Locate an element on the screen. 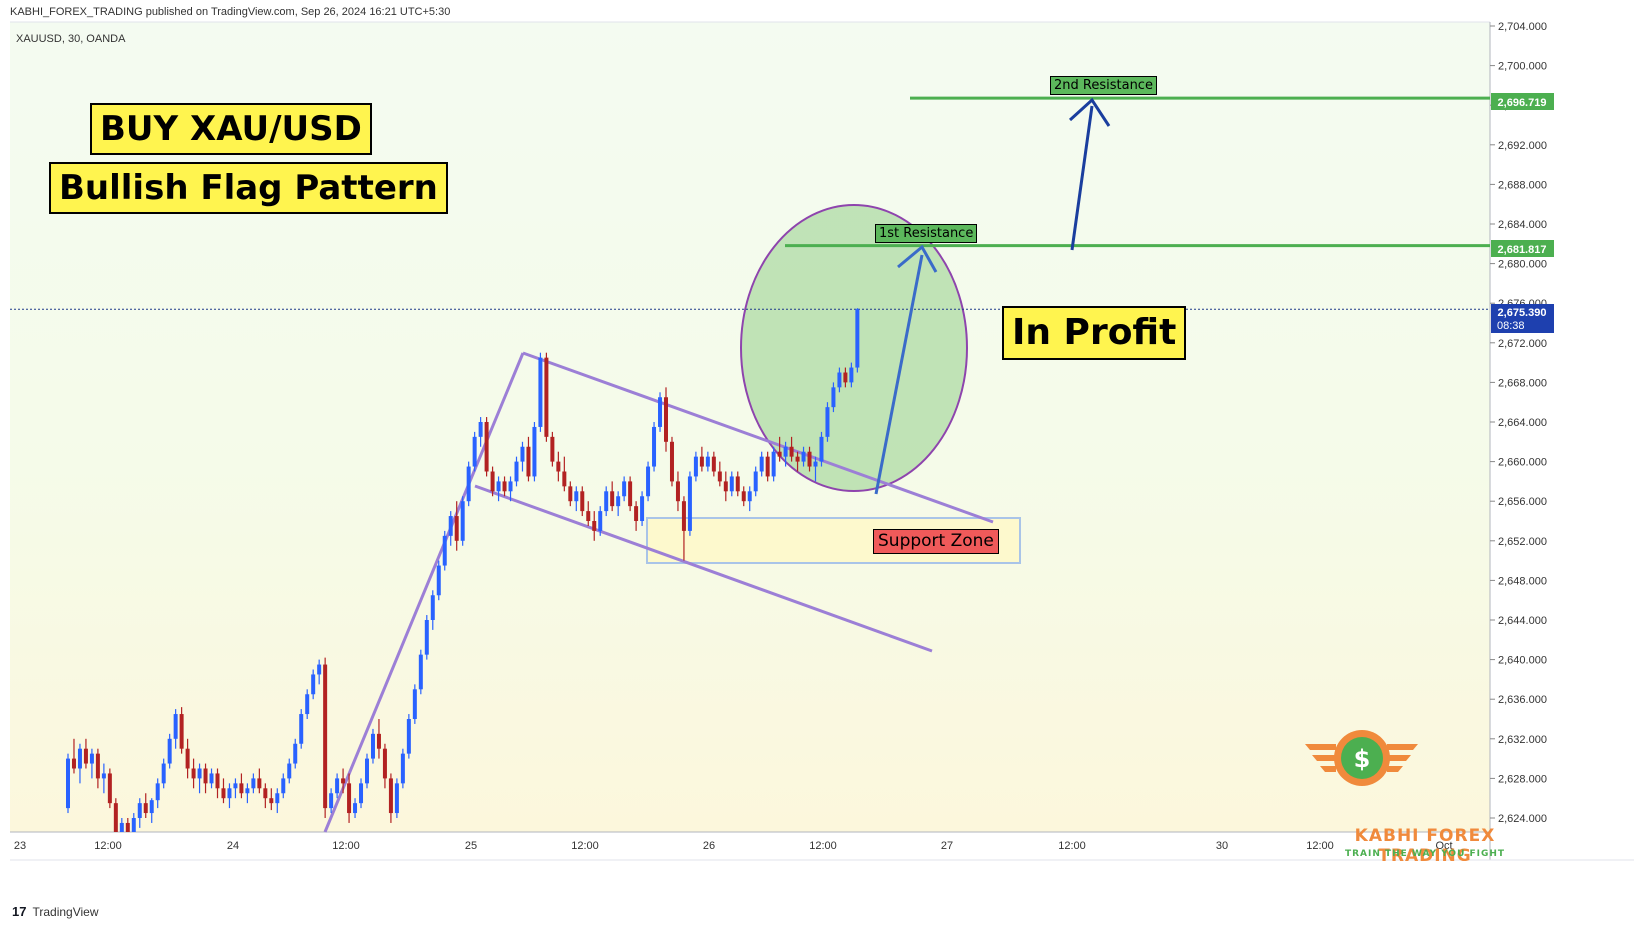 Image resolution: width=1634 pixels, height=931 pixels. wings-icon is located at coordinates (1361, 758).